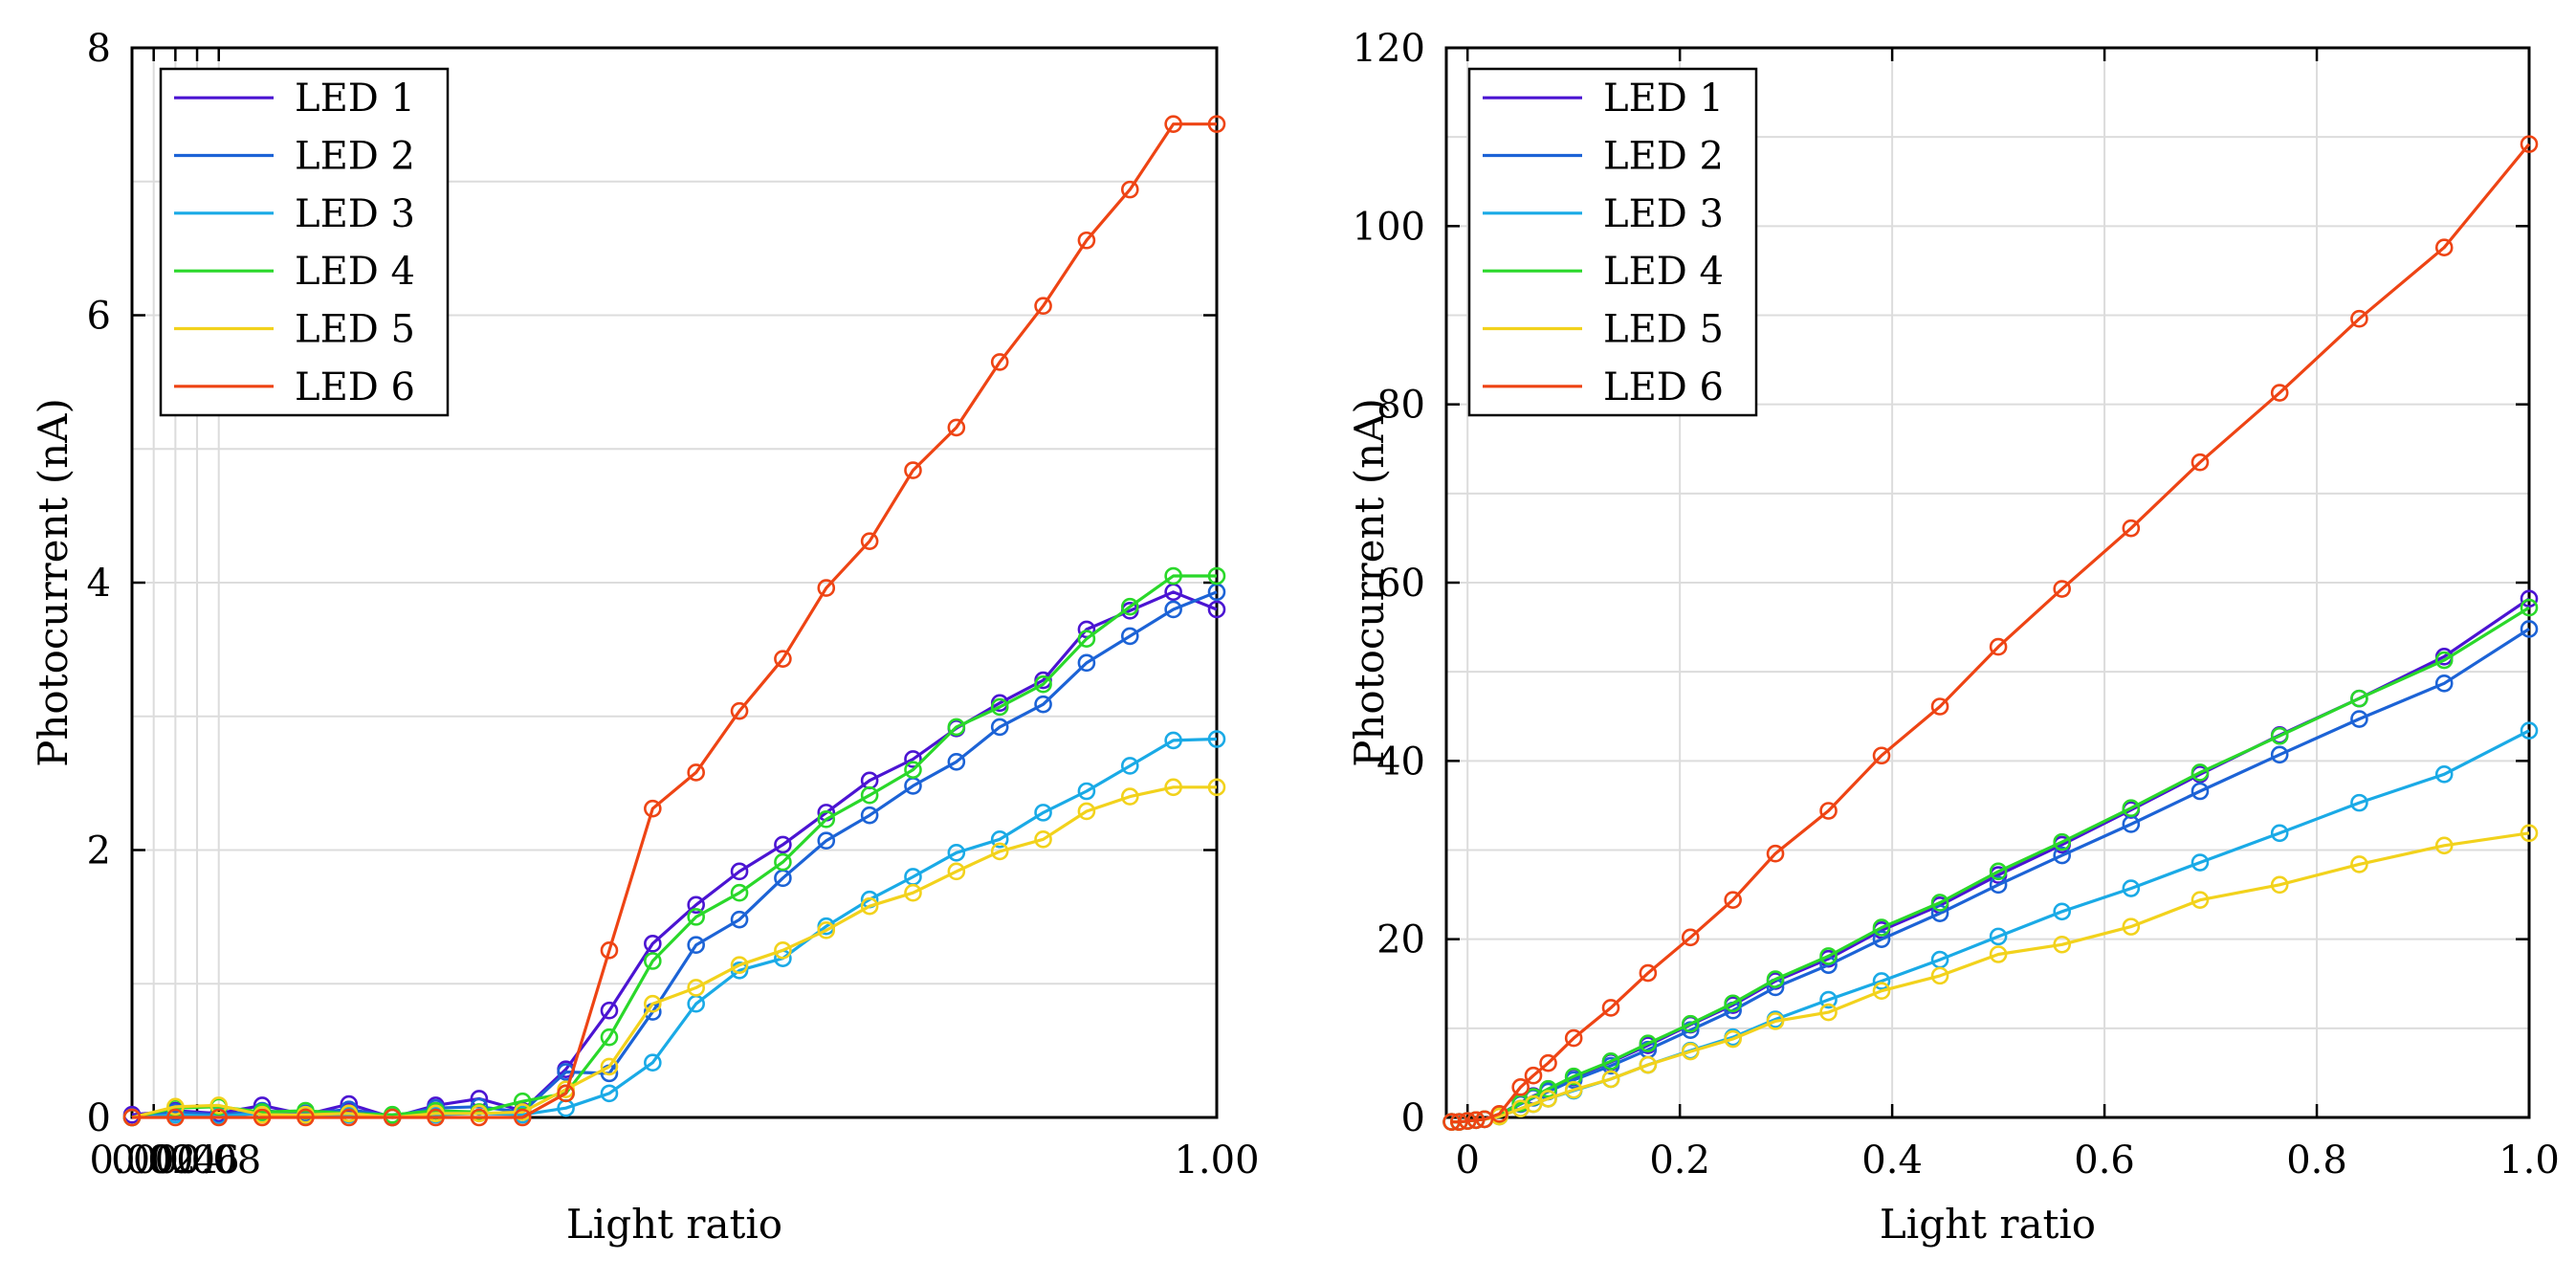 This screenshot has height=1282, width=2576. Describe the element at coordinates (1612, 242) in the screenshot. I see `legend-box` at that location.